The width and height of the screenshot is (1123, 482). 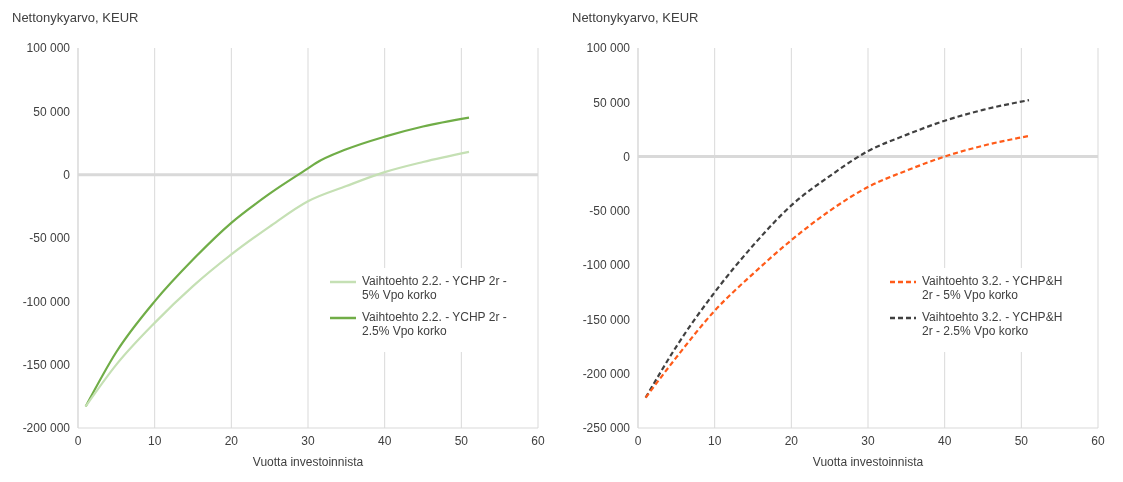 What do you see at coordinates (606, 428) in the screenshot?
I see `y-tick-label: -250 000` at bounding box center [606, 428].